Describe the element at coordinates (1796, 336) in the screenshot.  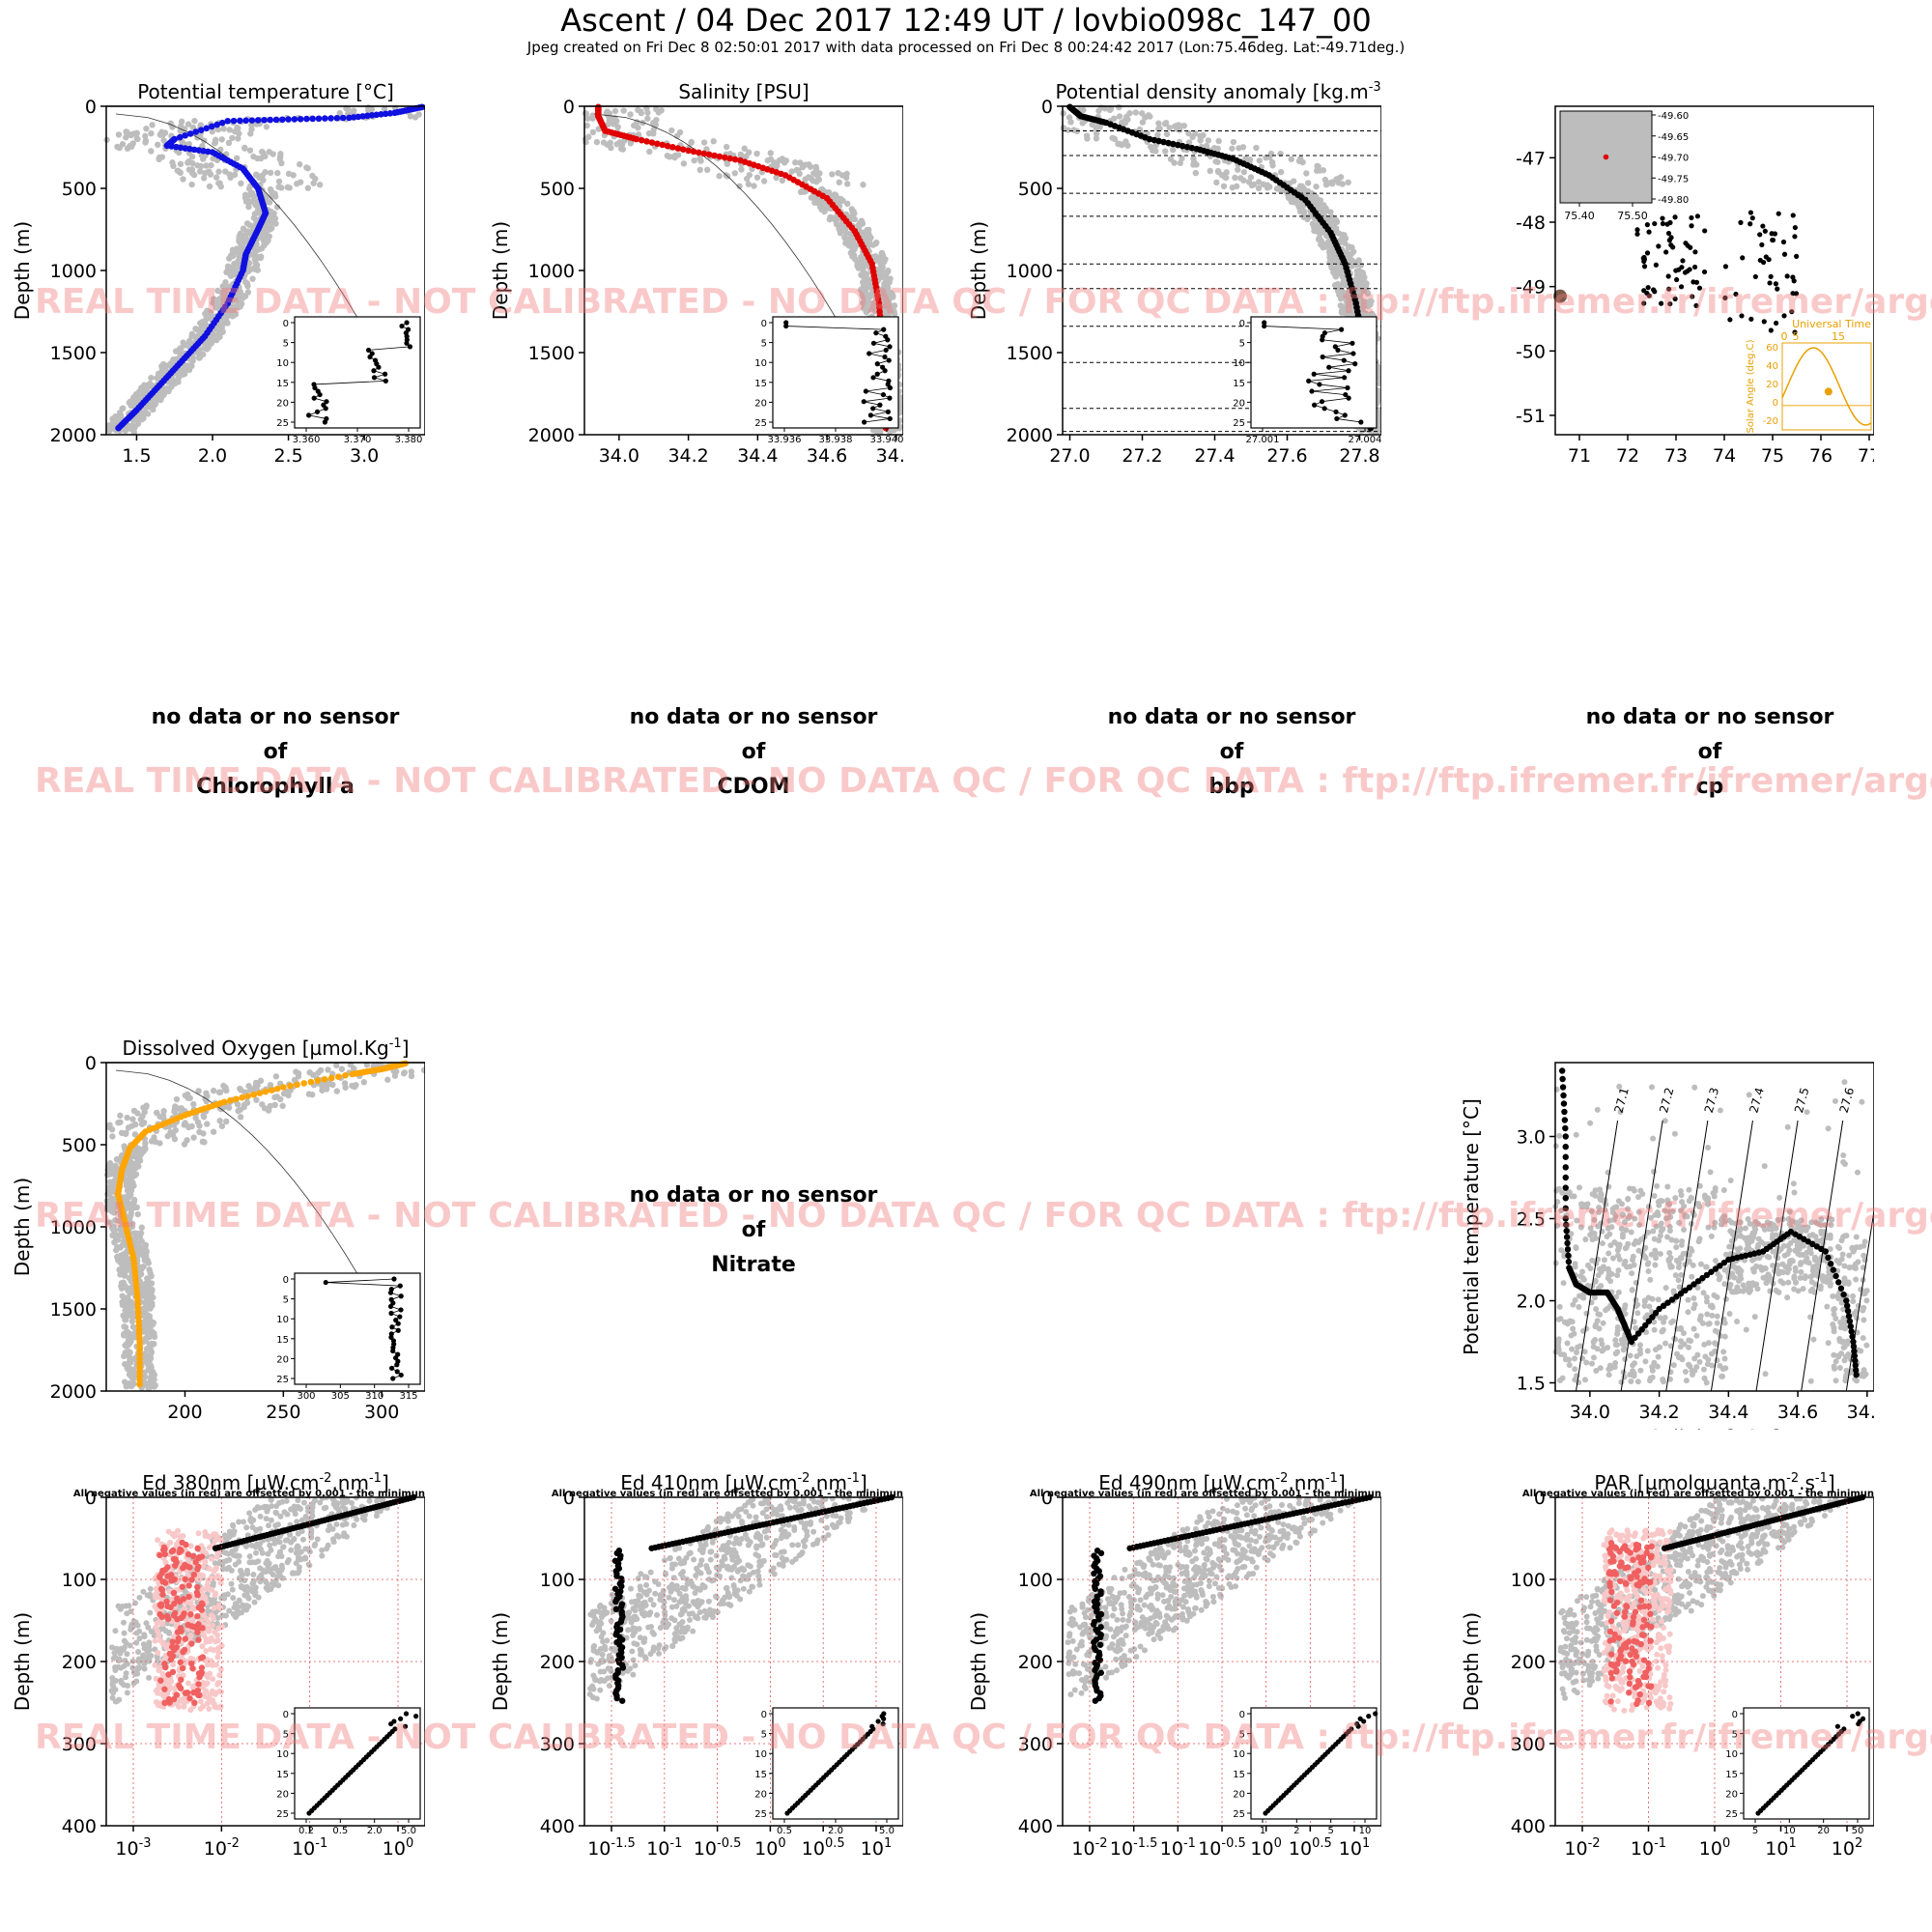
I see `solar-x-tick-label: 5` at that location.